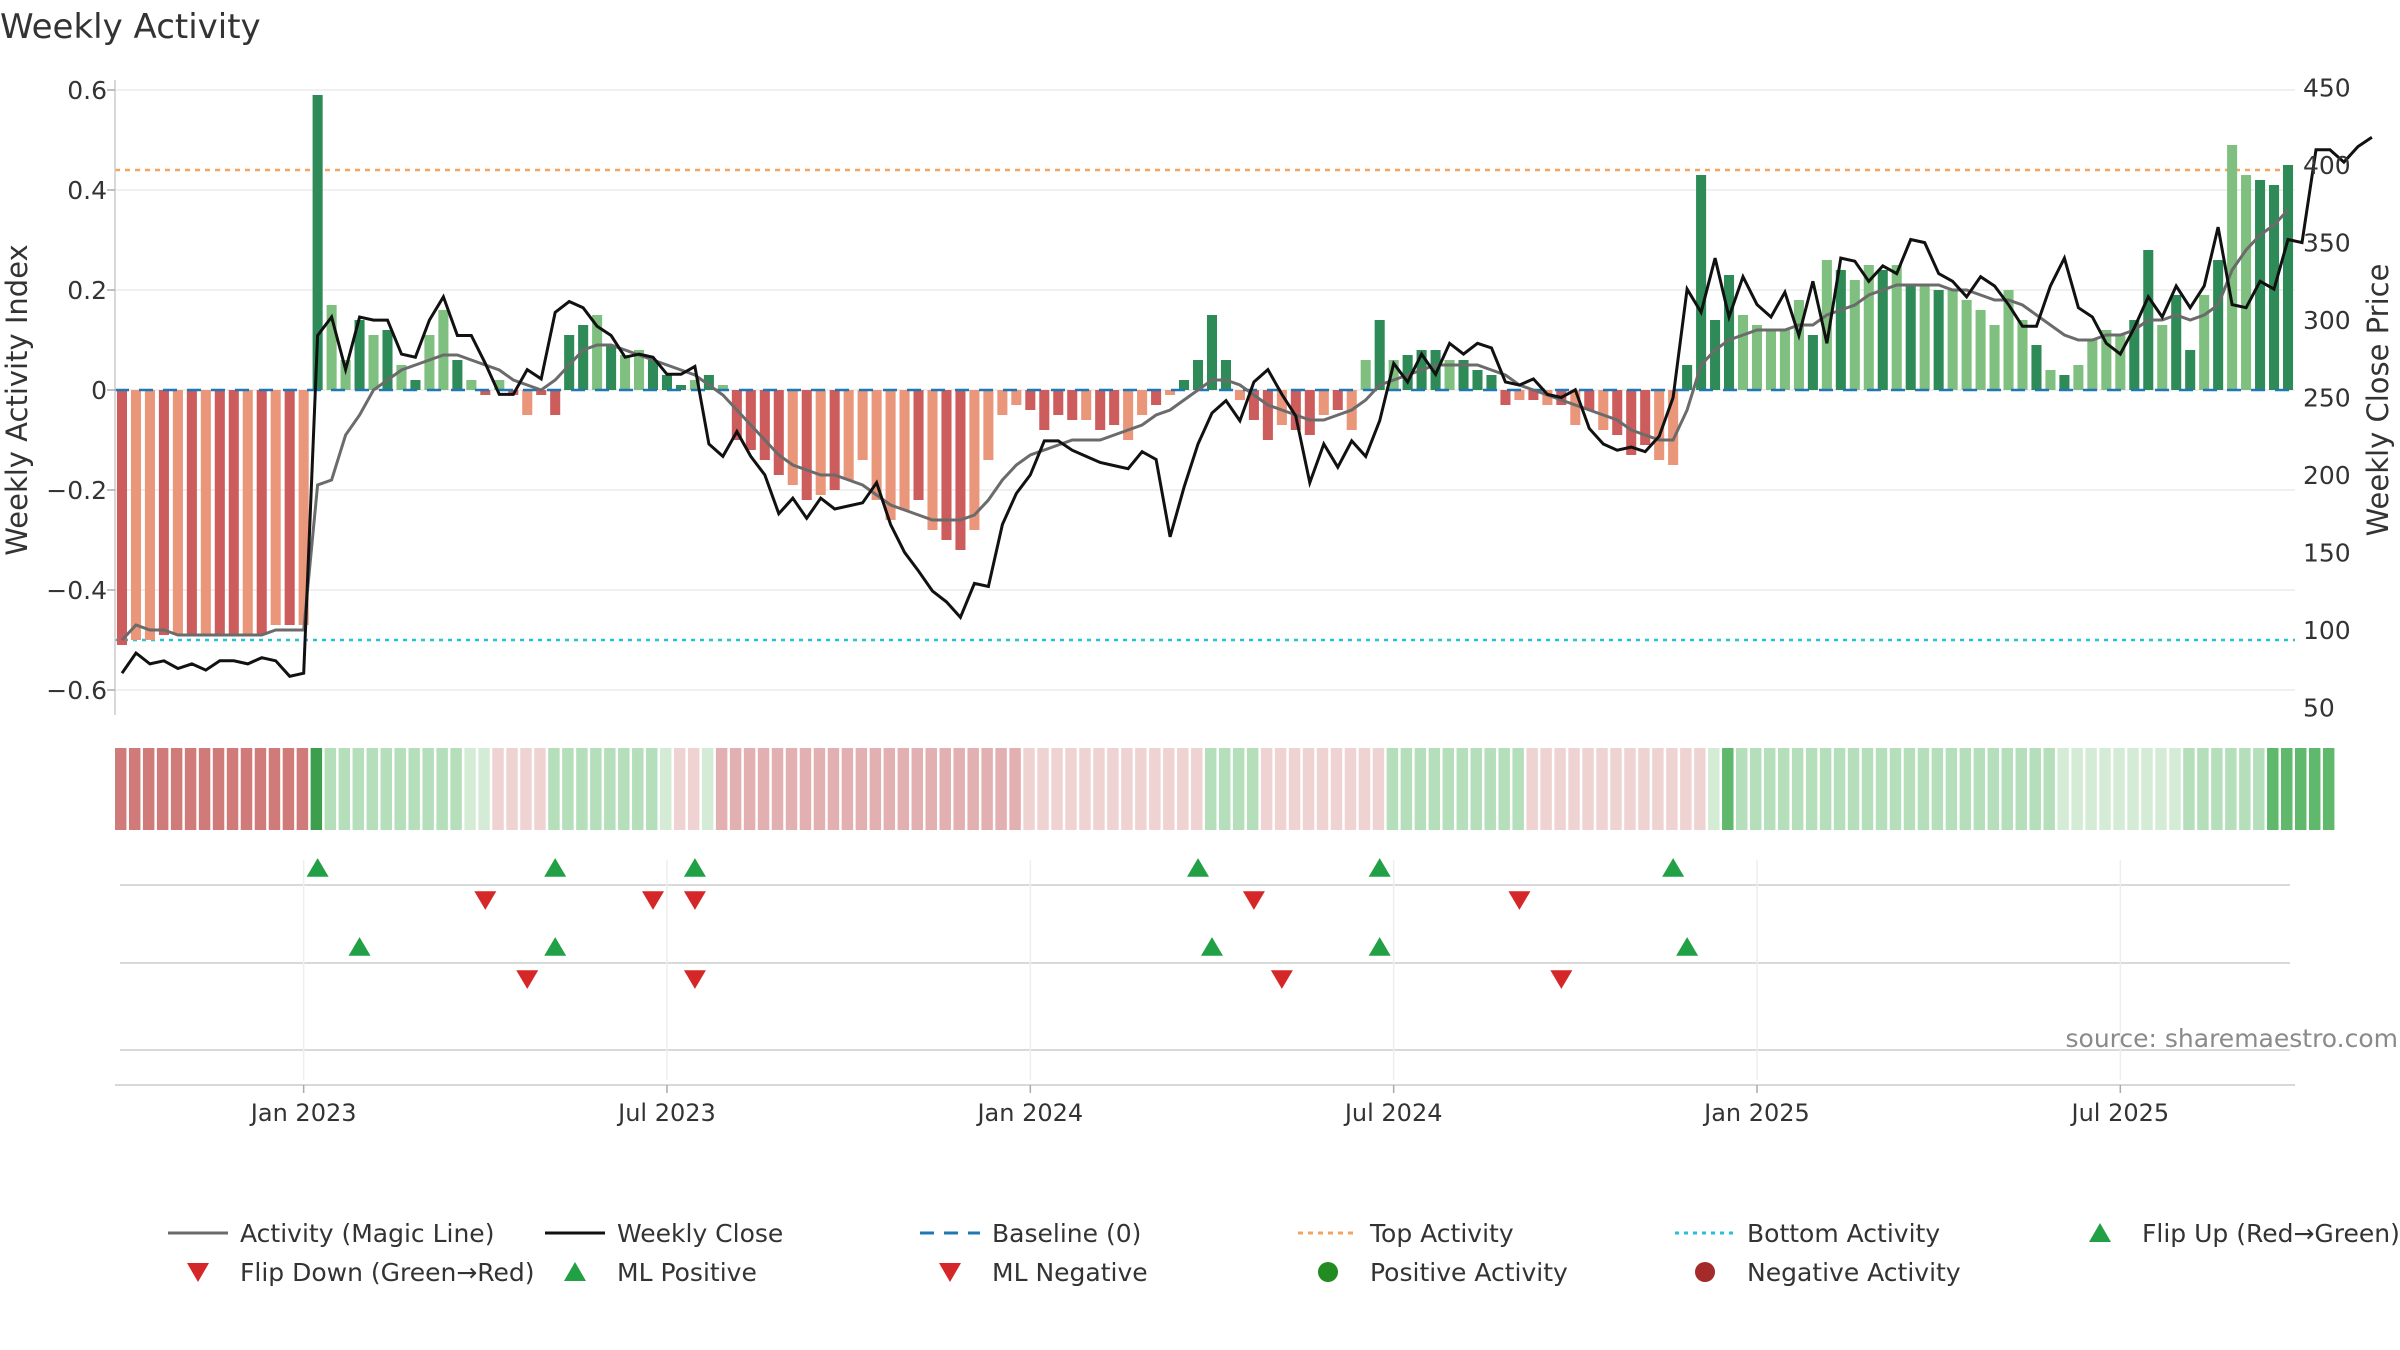 This screenshot has height=1350, width=2400. Describe the element at coordinates (1443, 1272) in the screenshot. I see `legend-item: Positive Activity` at that location.